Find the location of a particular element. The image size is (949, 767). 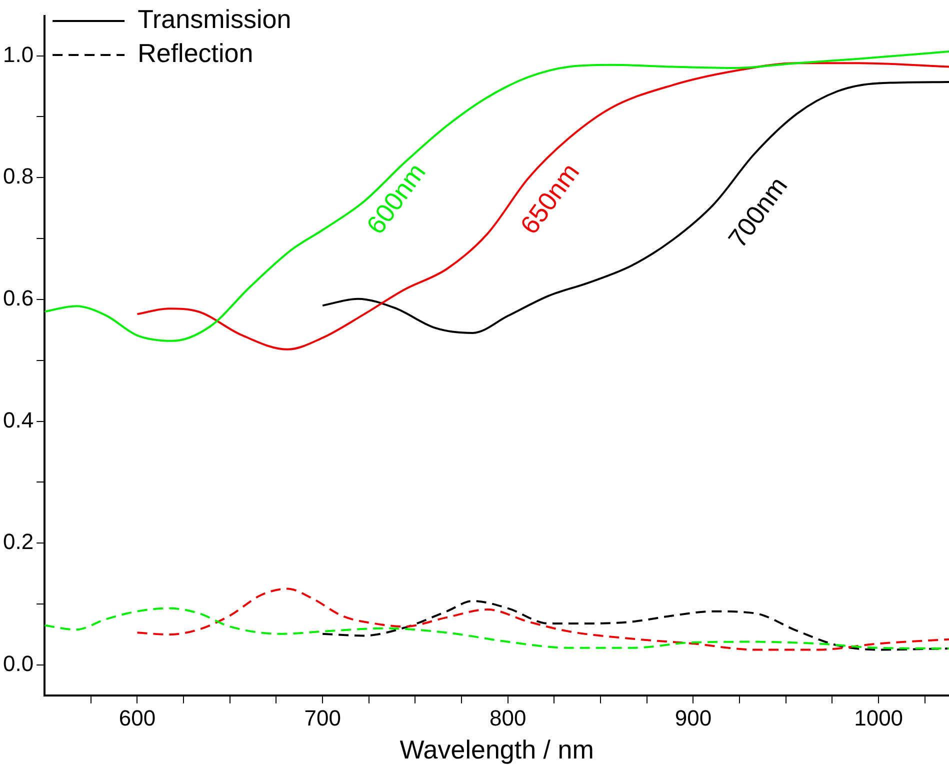

x-axis-title: Wavelength / nm is located at coordinates (497, 749).